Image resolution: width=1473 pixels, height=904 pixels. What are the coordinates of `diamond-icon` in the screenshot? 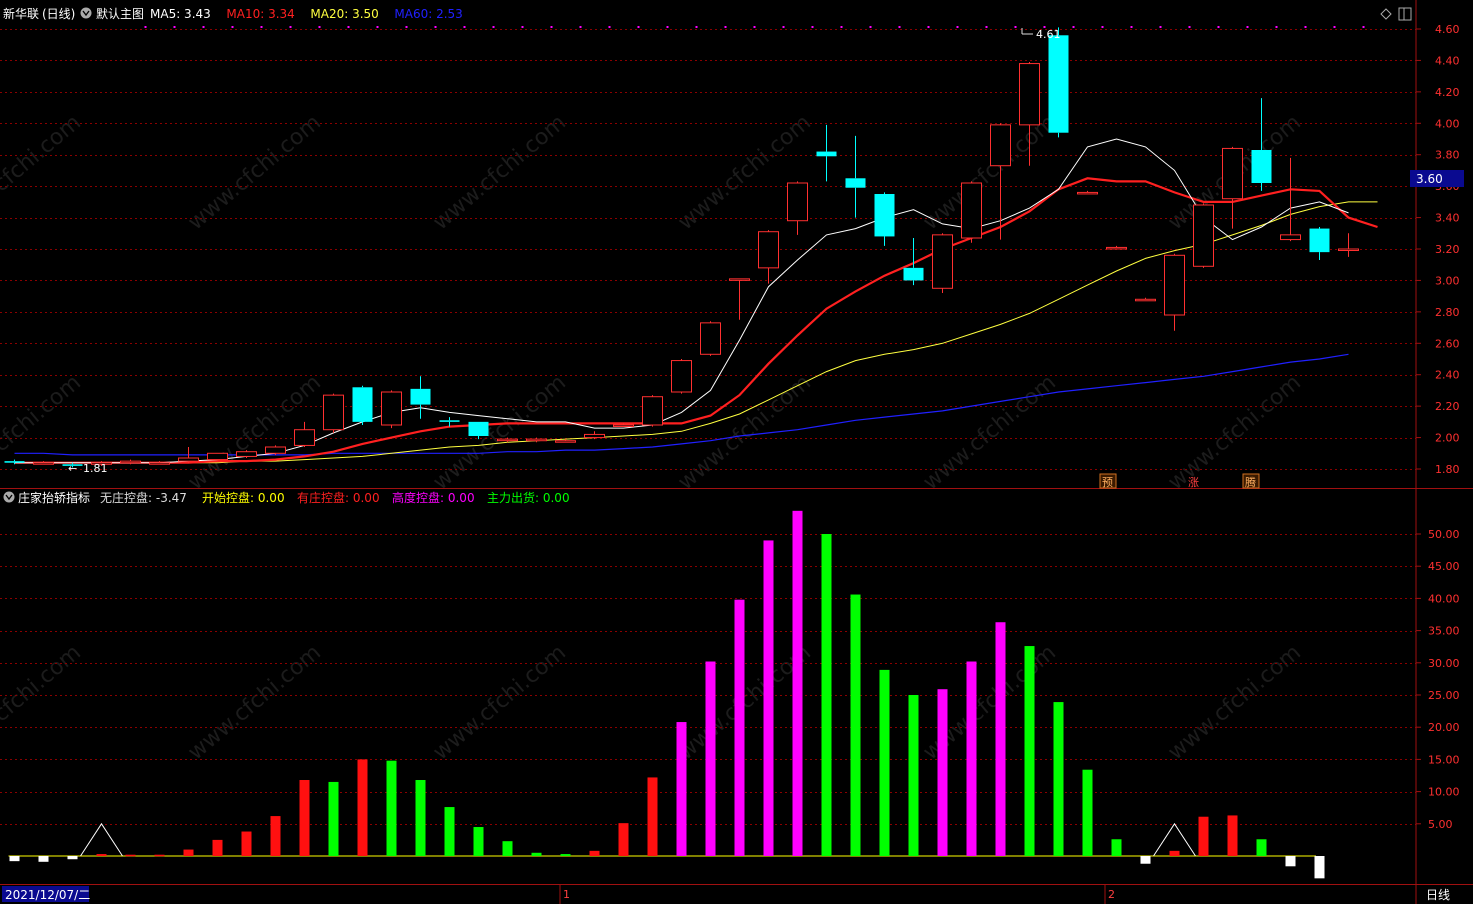 It's located at (1386, 14).